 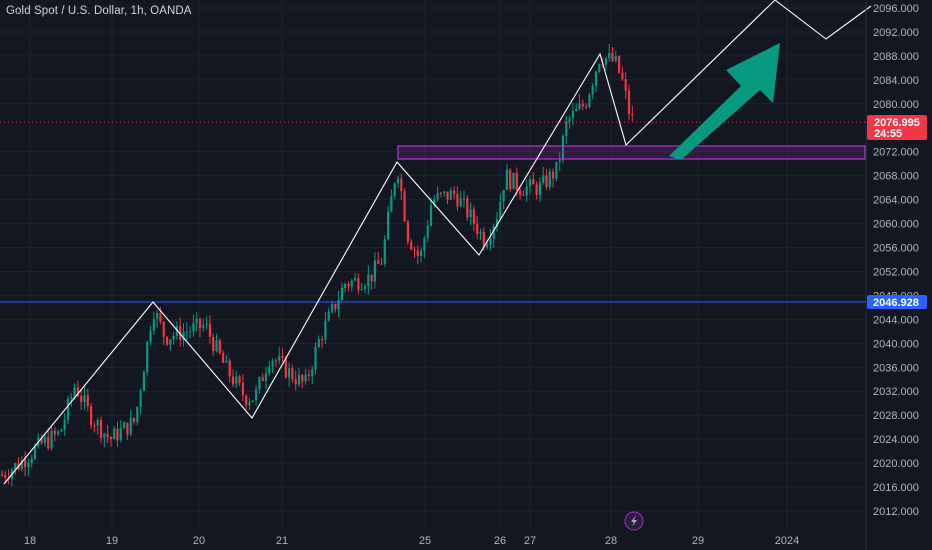 I want to click on price-tick-label: 2052.000, so click(x=896, y=272).